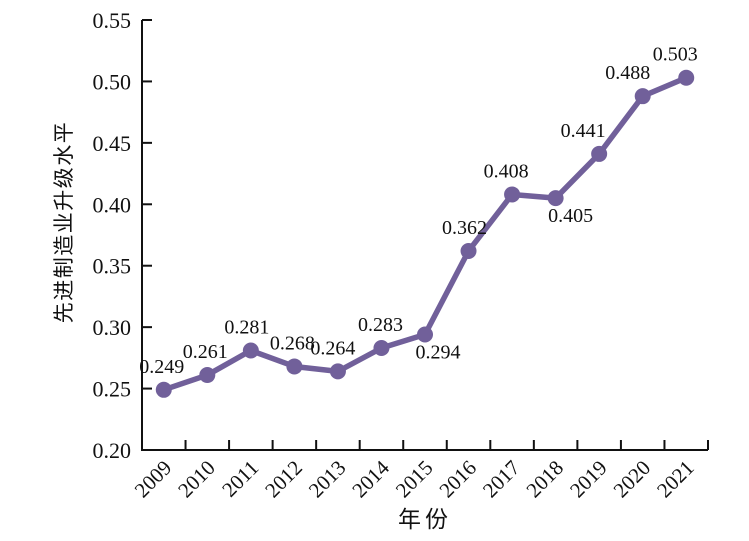  What do you see at coordinates (332, 348) in the screenshot?
I see `data-label: 0.264` at bounding box center [332, 348].